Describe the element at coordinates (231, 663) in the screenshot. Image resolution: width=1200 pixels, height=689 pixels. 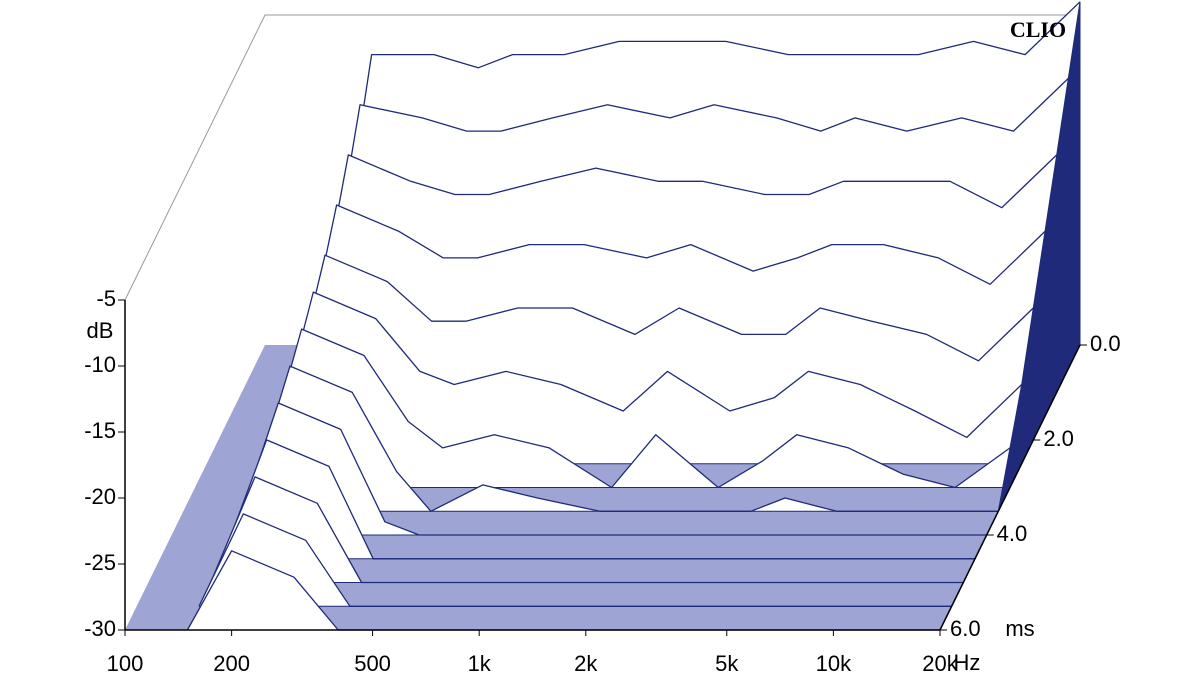
I see `x-tick-label: 200` at that location.